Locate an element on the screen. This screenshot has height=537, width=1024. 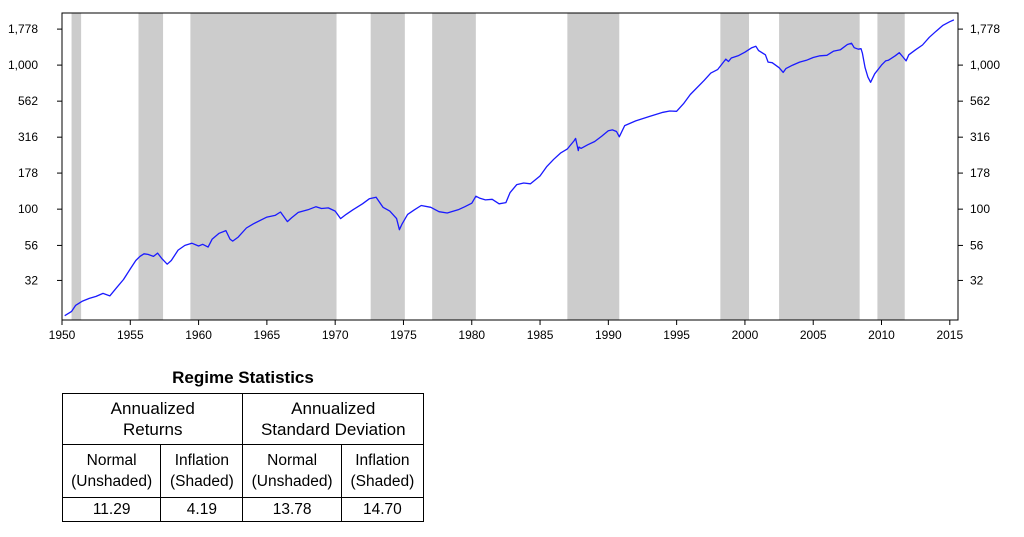
stddev-header: Annualized Standard Deviation is located at coordinates (333, 419).